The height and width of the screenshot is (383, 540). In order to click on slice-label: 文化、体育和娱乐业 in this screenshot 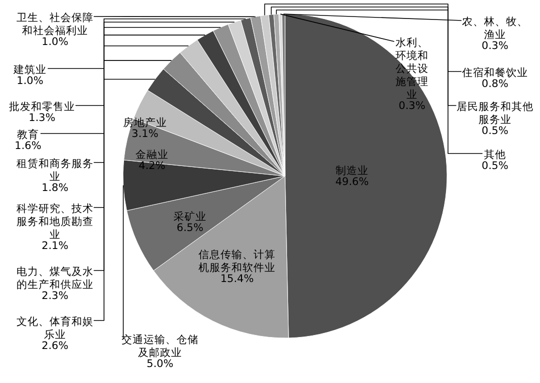, I will do `click(55, 328)`.